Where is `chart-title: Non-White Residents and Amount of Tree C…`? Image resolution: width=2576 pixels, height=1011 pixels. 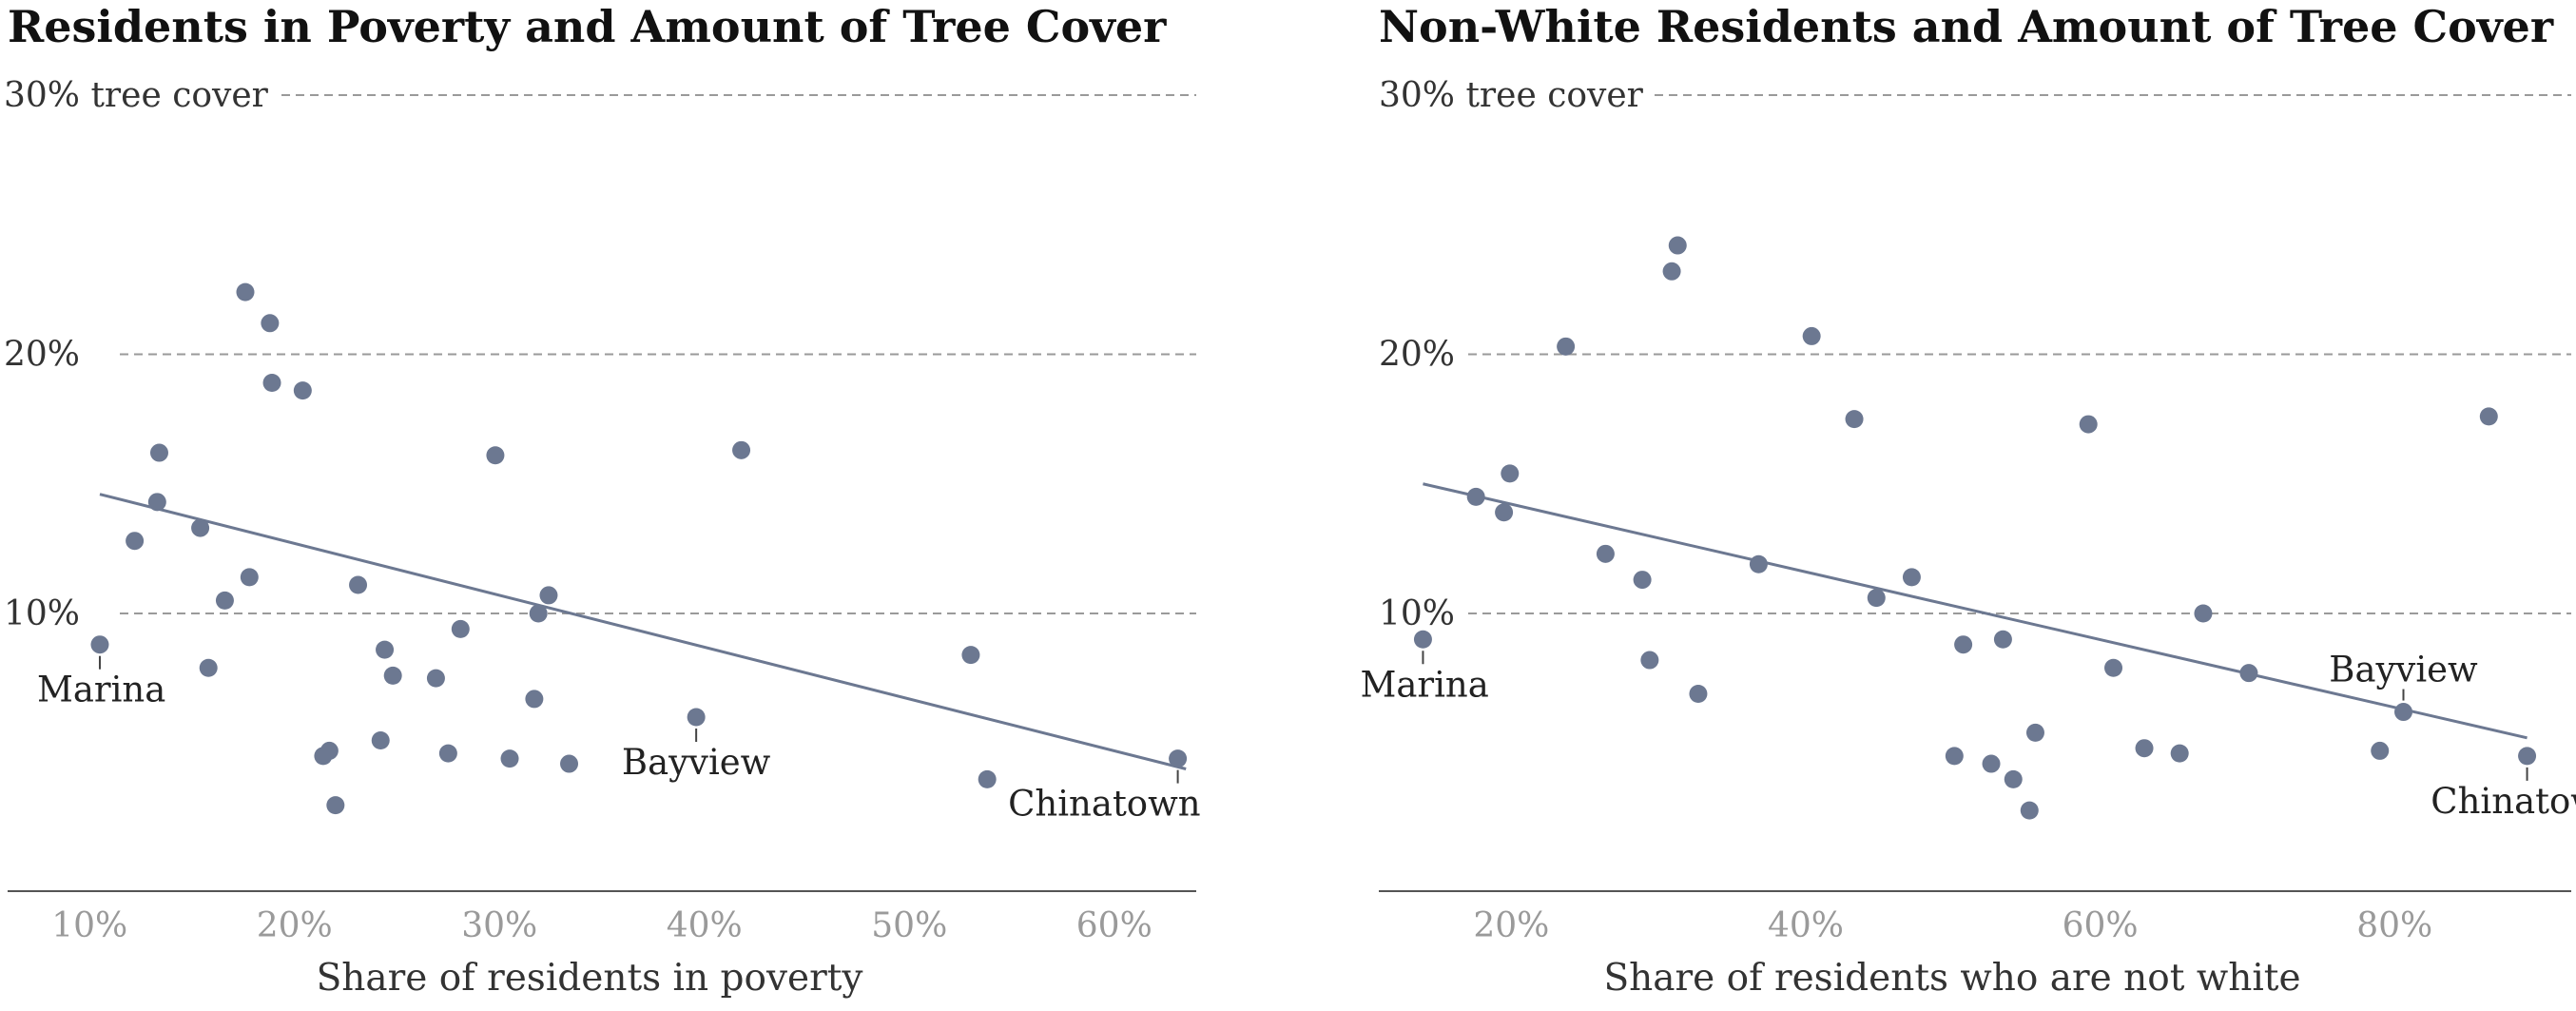 chart-title: Non-White Residents and Amount of Tree C… is located at coordinates (1966, 27).